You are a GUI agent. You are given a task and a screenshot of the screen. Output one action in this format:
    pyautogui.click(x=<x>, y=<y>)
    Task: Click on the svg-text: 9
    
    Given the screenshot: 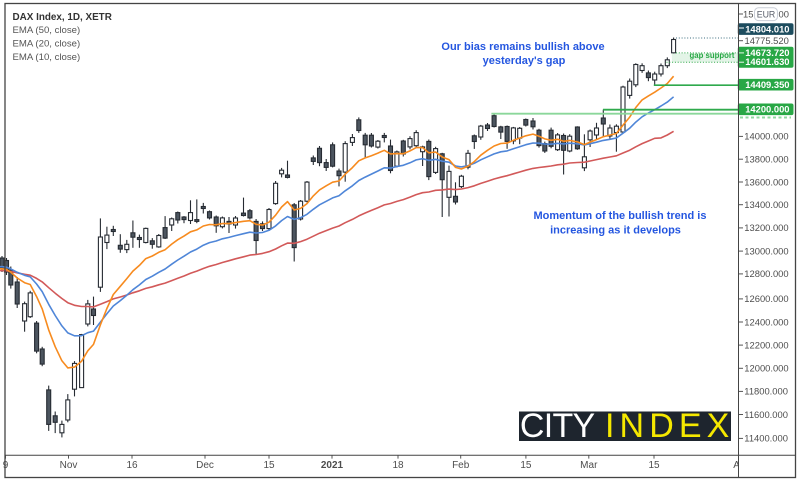 What is the action you would take?
    pyautogui.click(x=6, y=465)
    